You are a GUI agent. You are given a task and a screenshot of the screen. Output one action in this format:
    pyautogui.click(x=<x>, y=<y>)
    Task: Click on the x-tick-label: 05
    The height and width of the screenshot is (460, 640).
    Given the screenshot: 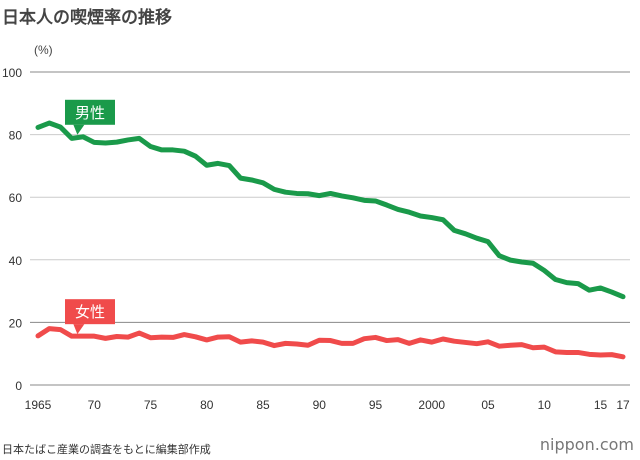 What is the action you would take?
    pyautogui.click(x=488, y=405)
    